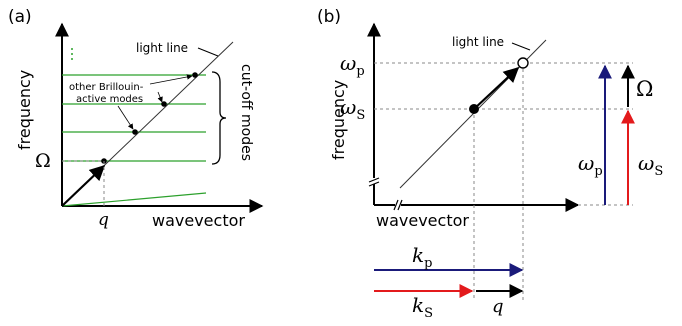 This screenshot has width=682, height=326. Describe the element at coordinates (474, 109) in the screenshot. I see `stokes-point` at that location.